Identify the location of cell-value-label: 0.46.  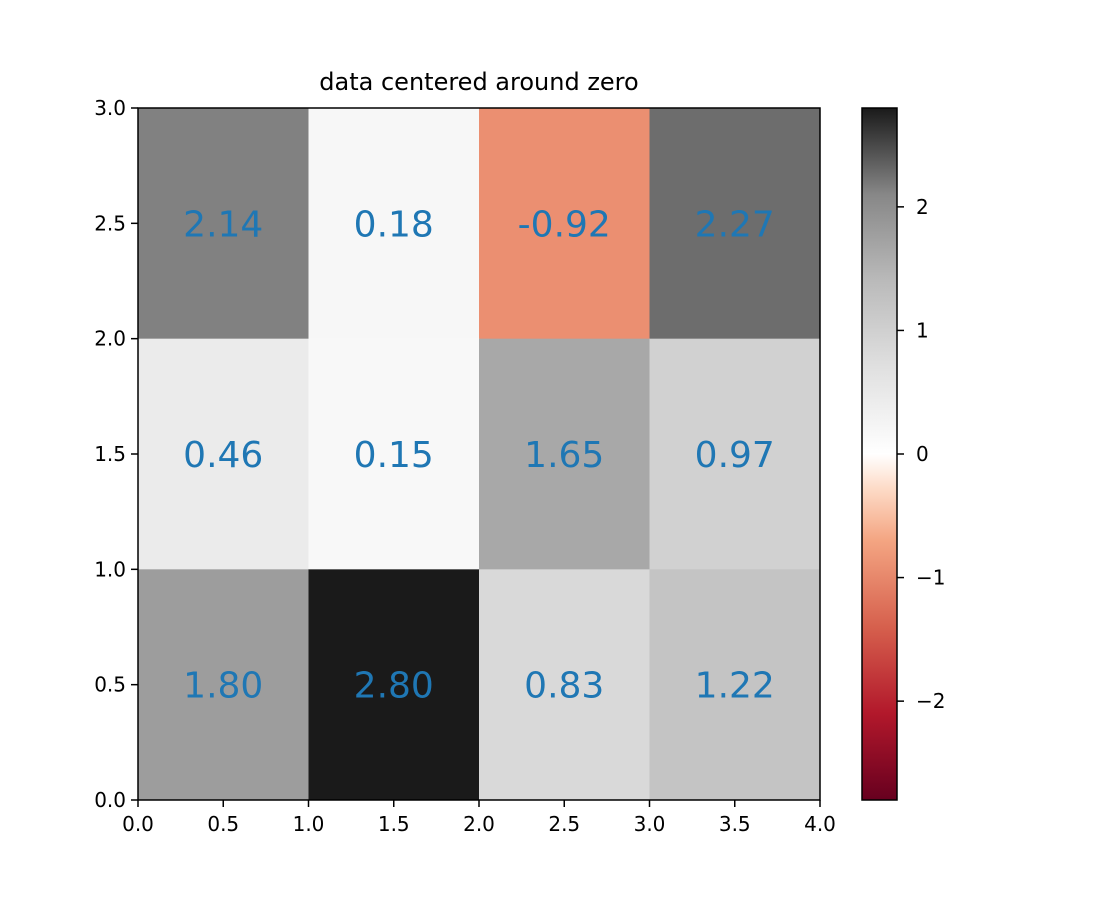
(223, 455).